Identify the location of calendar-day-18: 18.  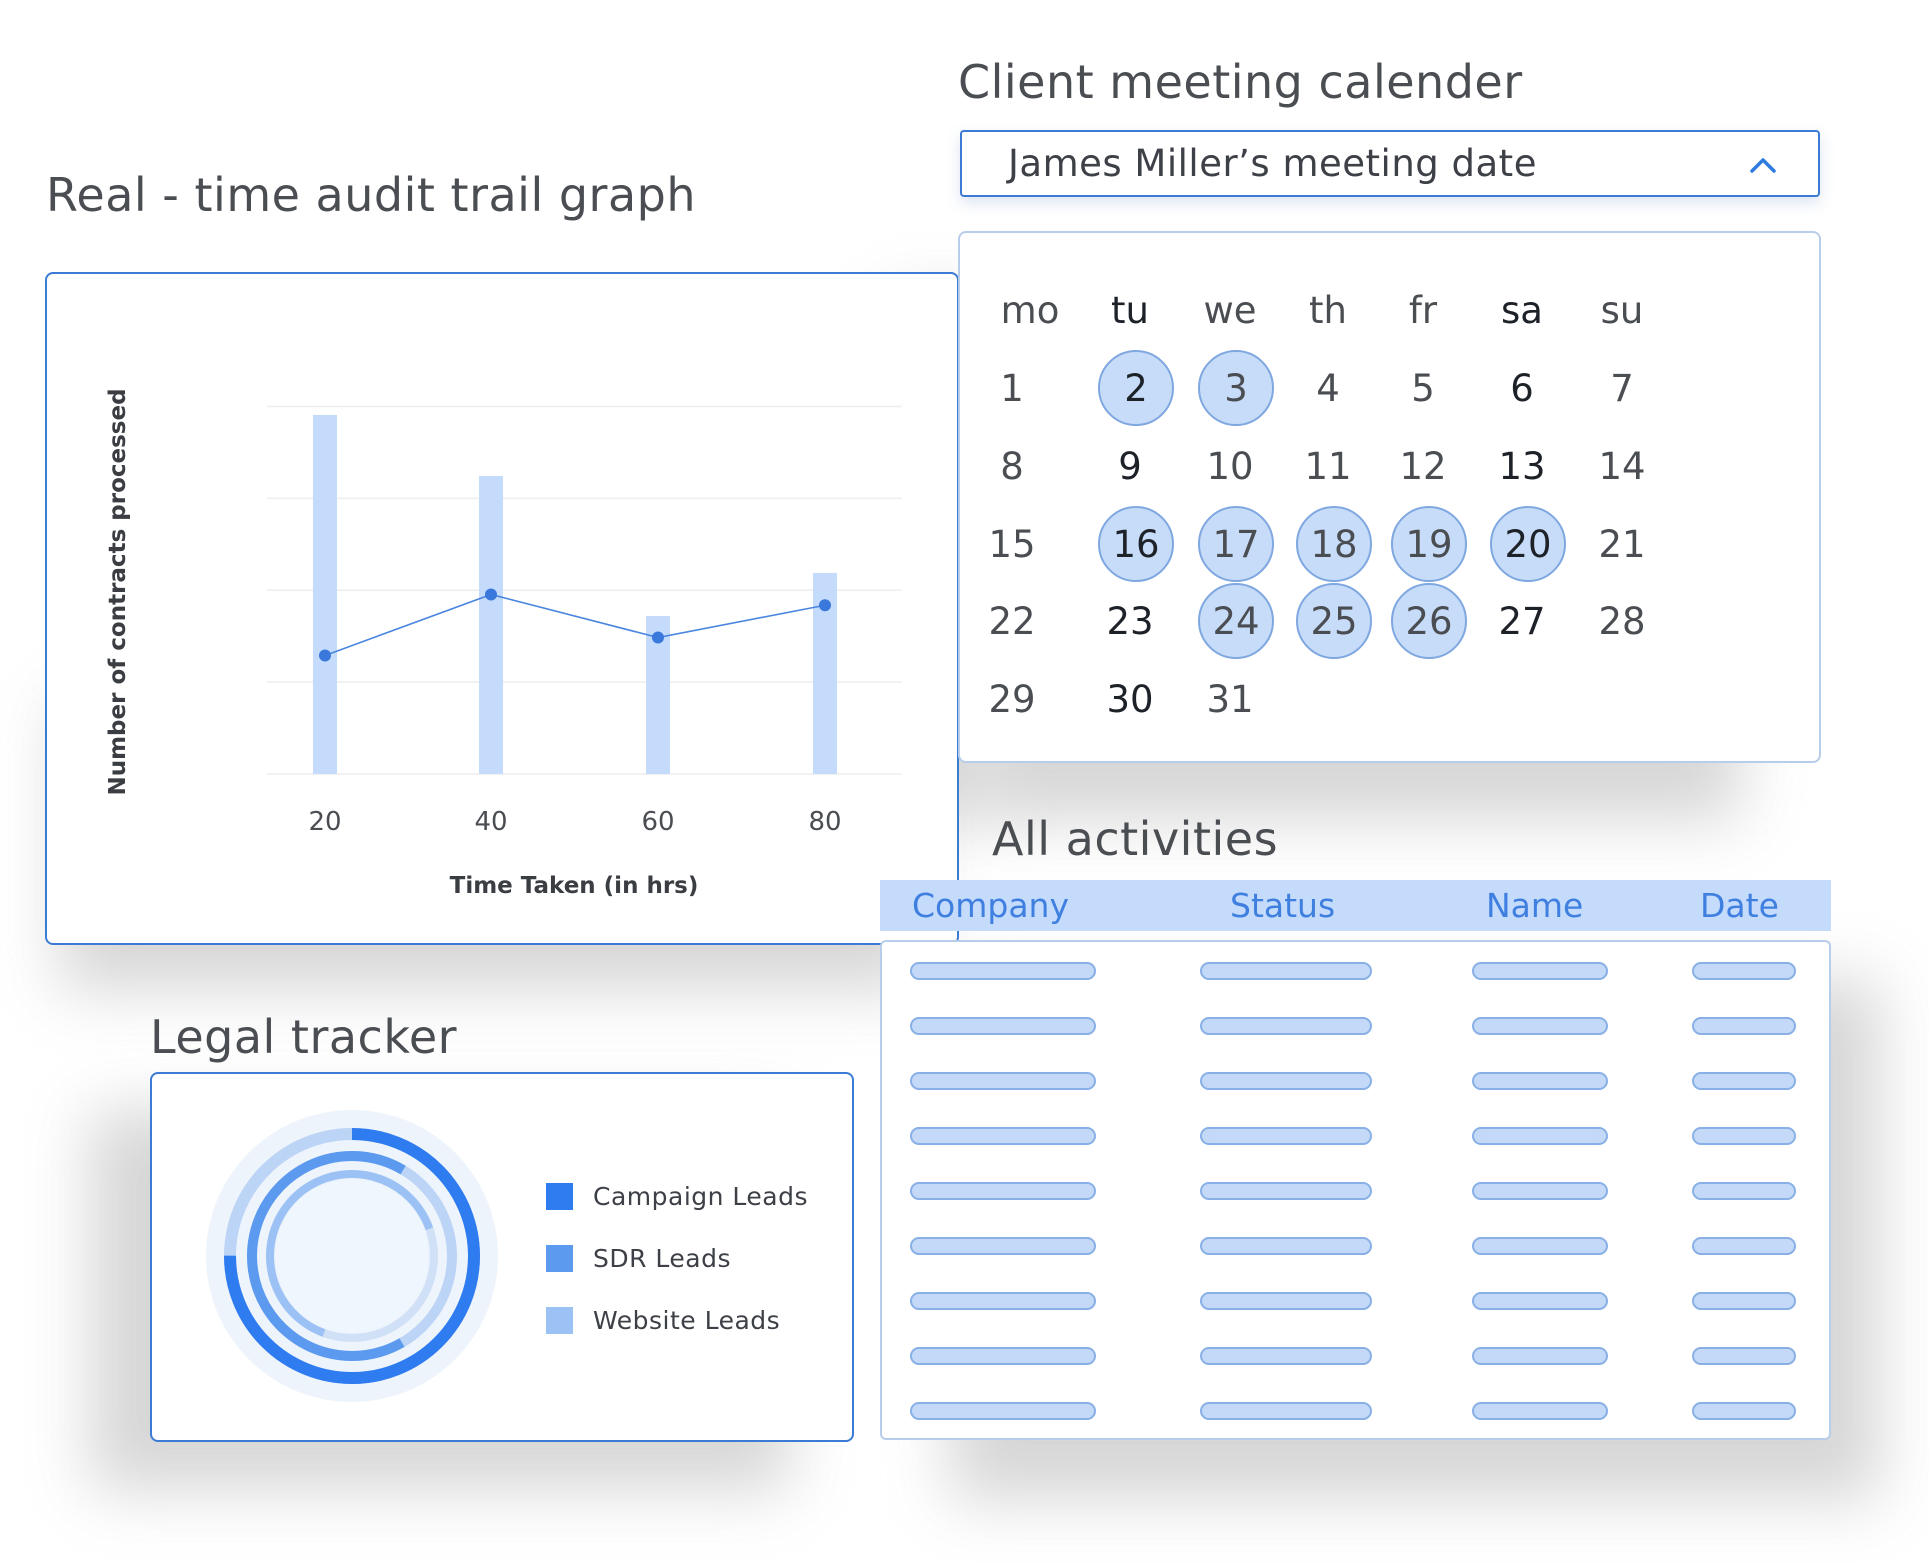
(1334, 544).